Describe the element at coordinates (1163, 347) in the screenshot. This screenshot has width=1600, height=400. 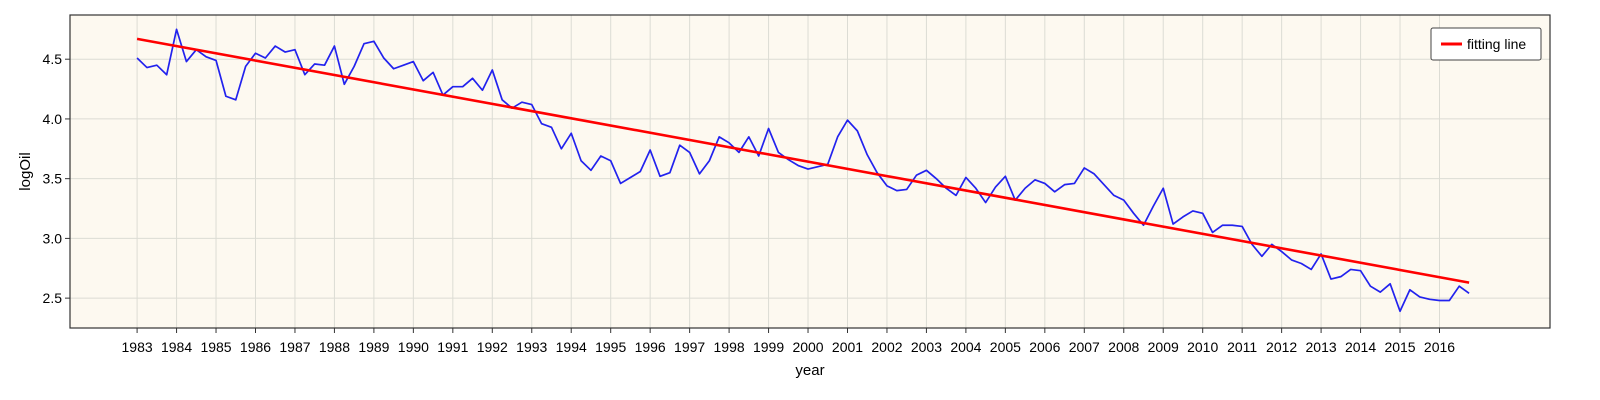
I see `x-tick-label: 2009` at that location.